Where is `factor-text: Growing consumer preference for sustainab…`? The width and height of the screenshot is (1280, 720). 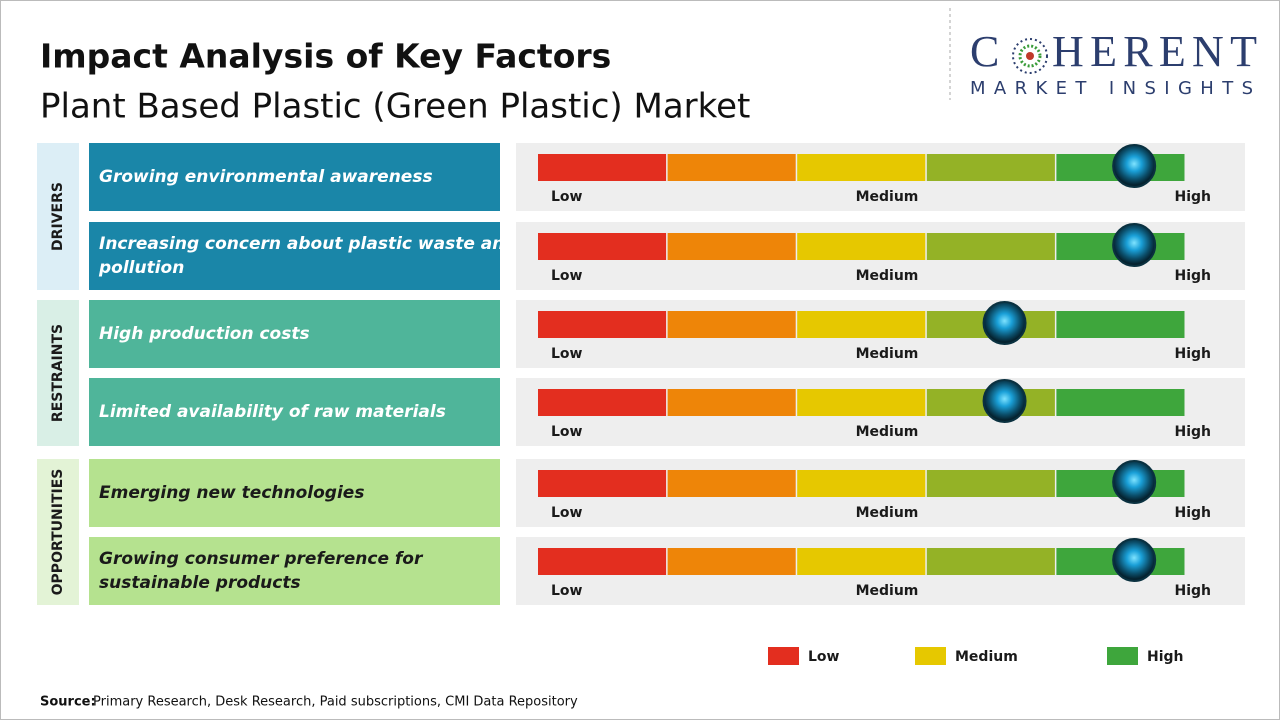 factor-text: Growing consumer preference for sustainab… is located at coordinates (261, 571).